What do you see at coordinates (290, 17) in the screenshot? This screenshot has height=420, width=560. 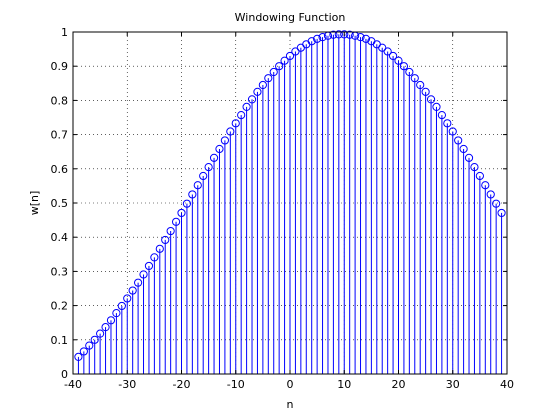 I see `chart-title: Windowing Function` at bounding box center [290, 17].